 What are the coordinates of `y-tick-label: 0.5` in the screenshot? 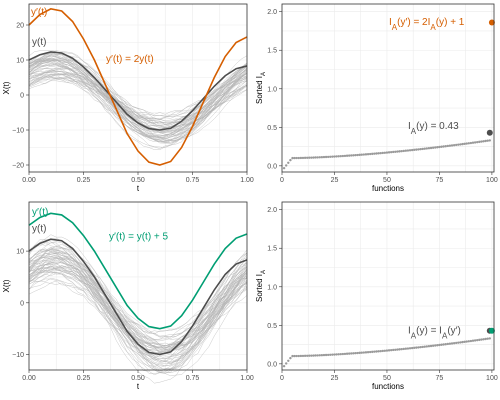 It's located at (272, 326).